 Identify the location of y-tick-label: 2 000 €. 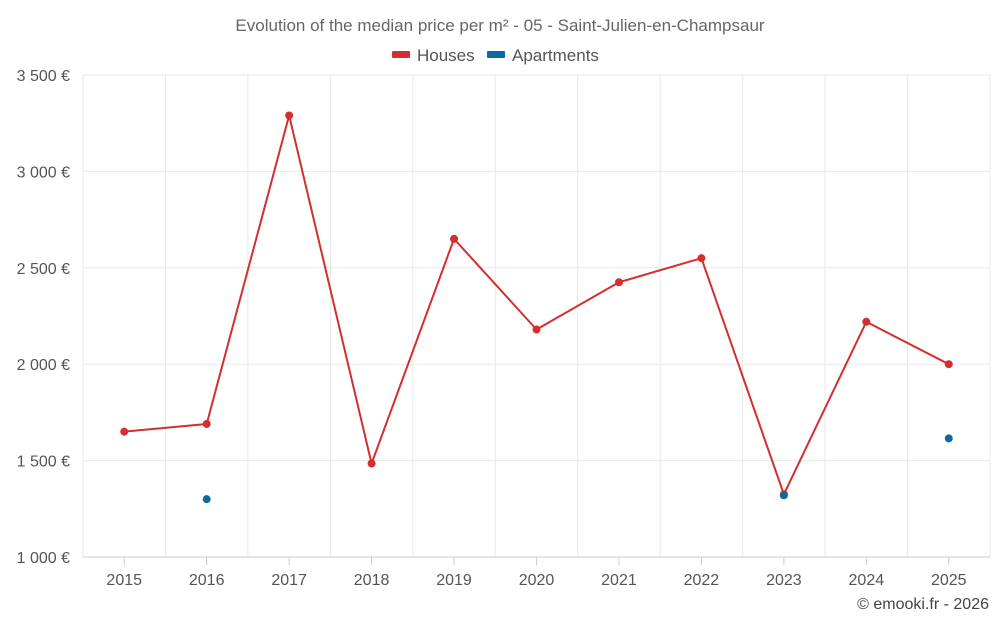
(43, 365).